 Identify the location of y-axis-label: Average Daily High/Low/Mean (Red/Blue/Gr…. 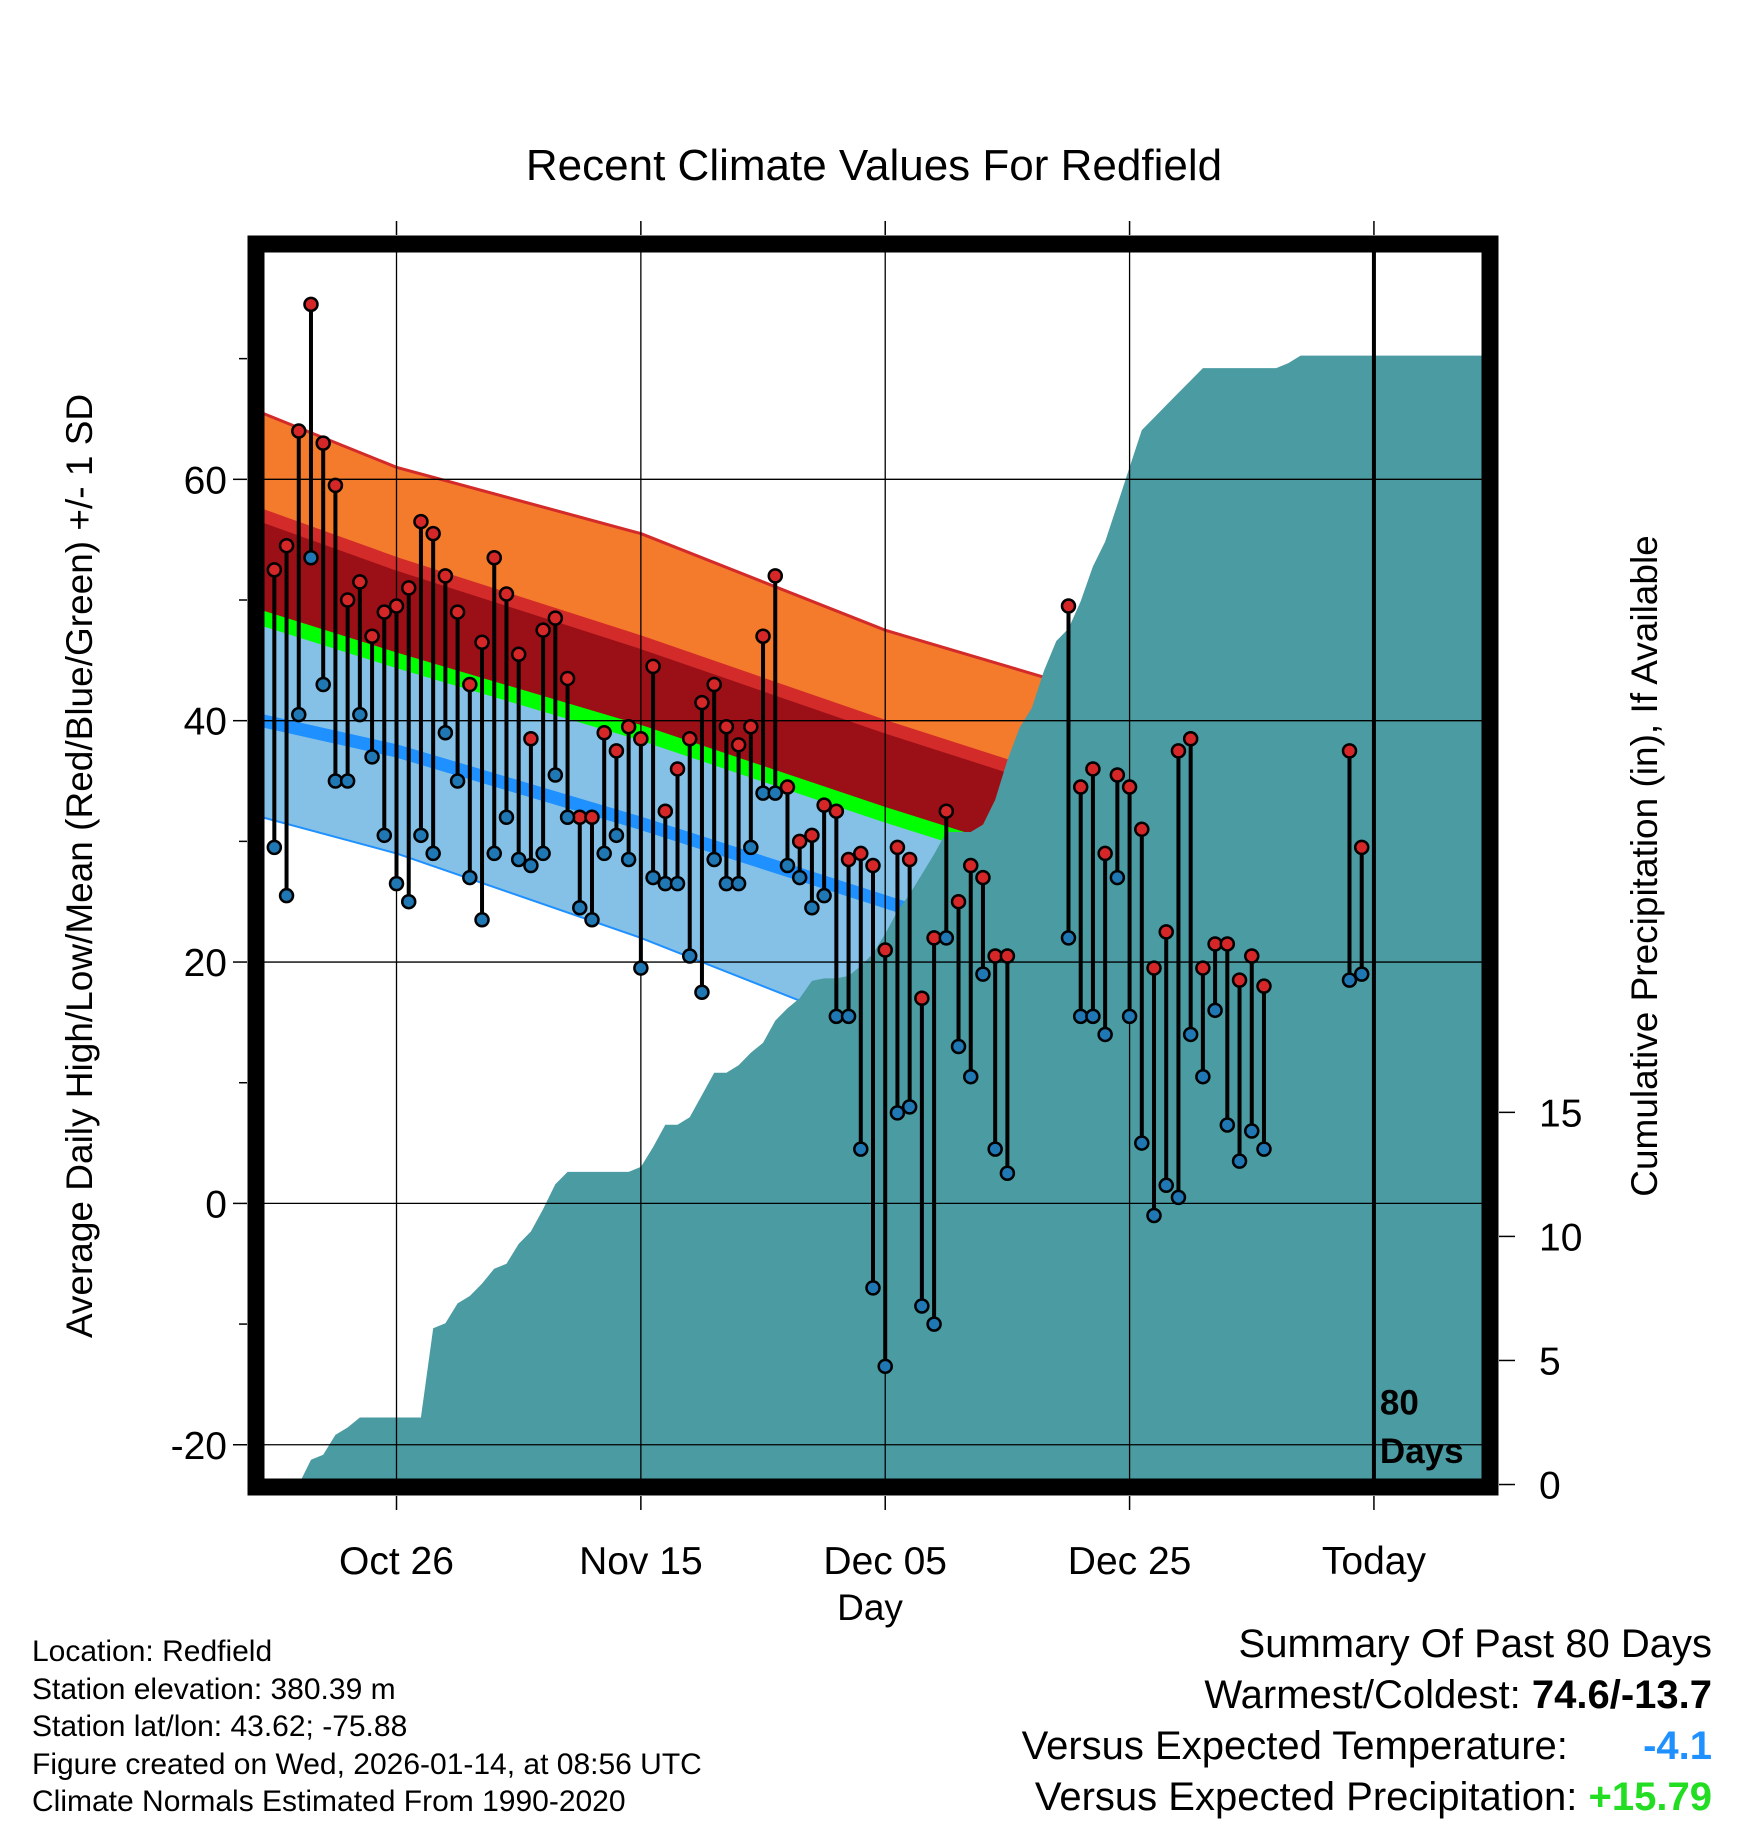
(79, 866).